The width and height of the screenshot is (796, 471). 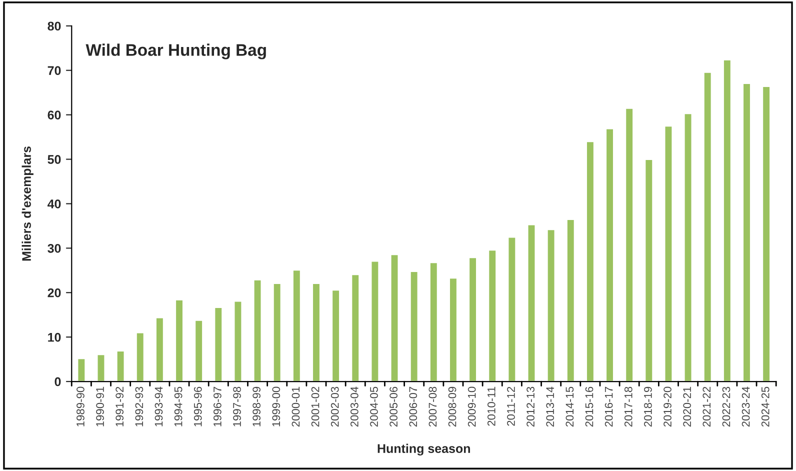 What do you see at coordinates (139, 406) in the screenshot?
I see `x-tick-label: 1992-93` at bounding box center [139, 406].